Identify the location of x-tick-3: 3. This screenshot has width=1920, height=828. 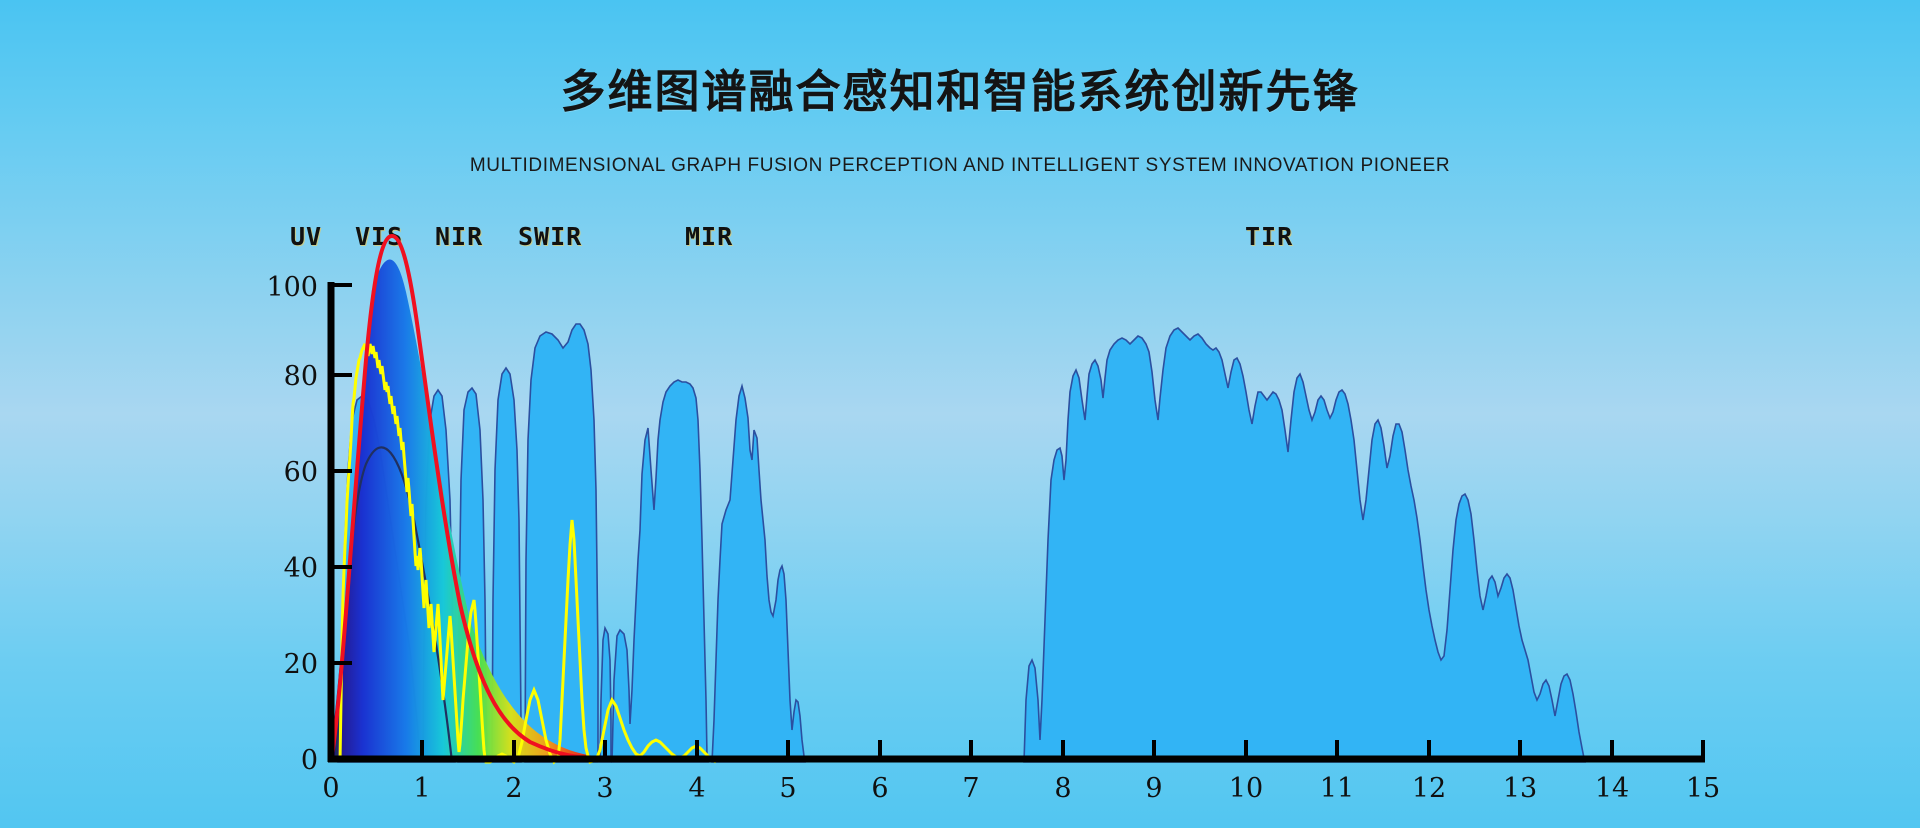
(604, 788).